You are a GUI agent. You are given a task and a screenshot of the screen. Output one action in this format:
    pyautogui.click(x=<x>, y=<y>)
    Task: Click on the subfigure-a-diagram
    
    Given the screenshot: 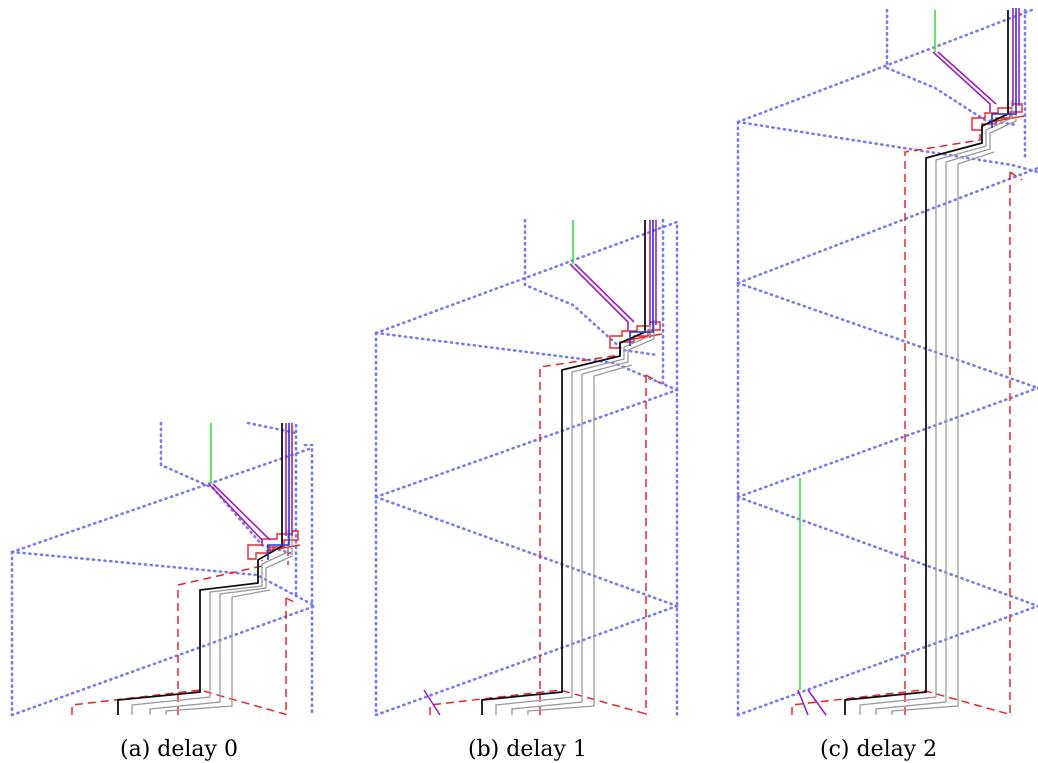 What is the action you would take?
    pyautogui.click(x=163, y=569)
    